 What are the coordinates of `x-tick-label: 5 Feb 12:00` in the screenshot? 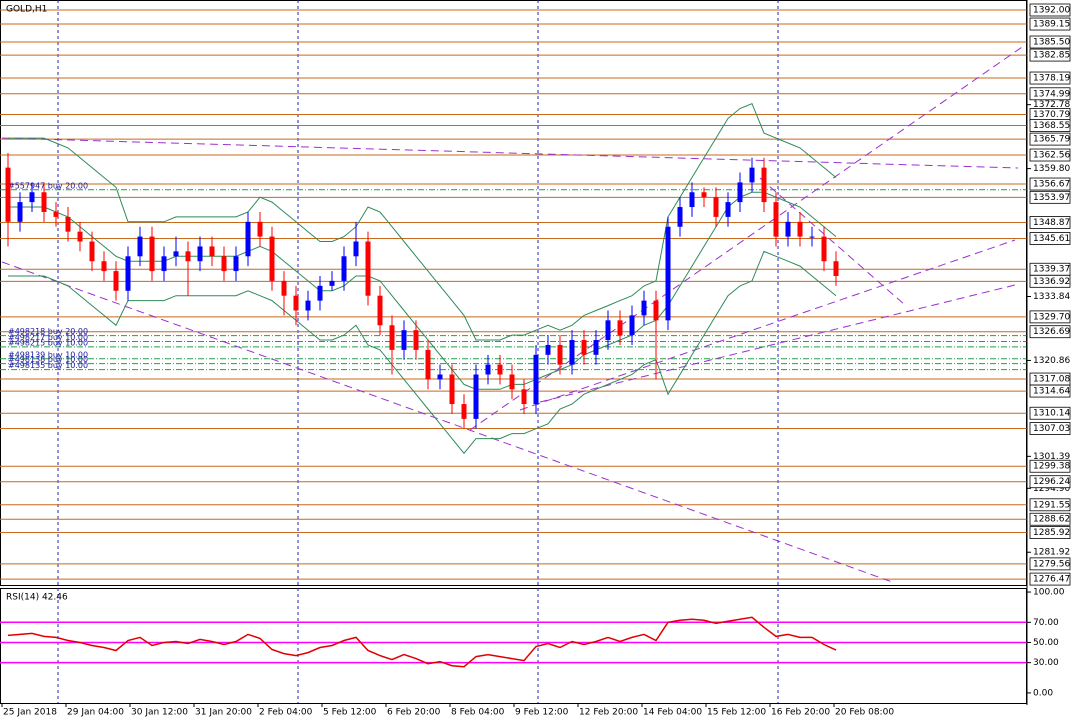 It's located at (350, 713).